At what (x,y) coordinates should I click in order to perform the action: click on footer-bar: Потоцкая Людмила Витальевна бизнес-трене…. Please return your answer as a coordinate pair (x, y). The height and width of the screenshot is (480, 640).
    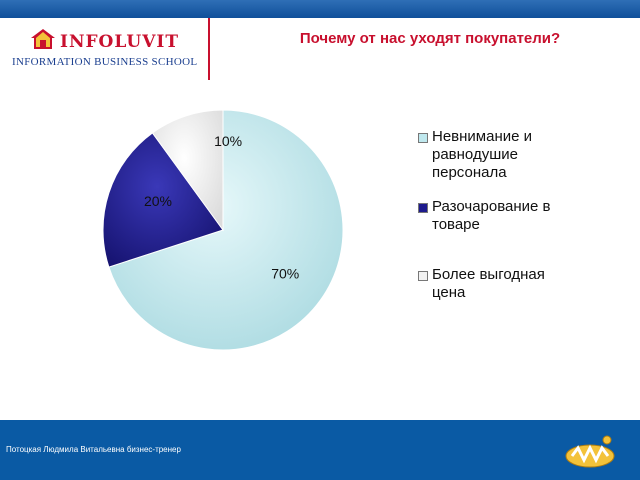
    Looking at the image, I should click on (320, 450).